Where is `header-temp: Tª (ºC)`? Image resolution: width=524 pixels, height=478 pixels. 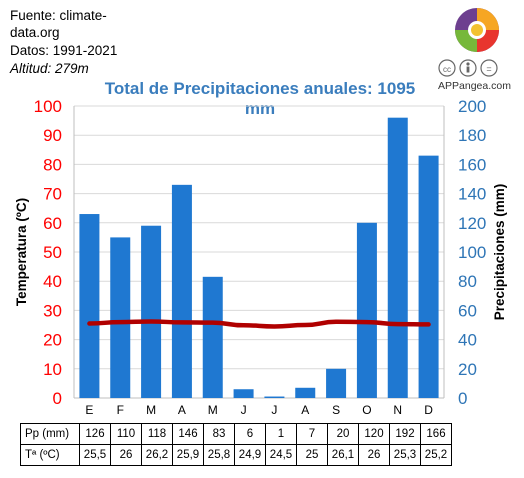 header-temp: Tª (ºC) is located at coordinates (50, 455).